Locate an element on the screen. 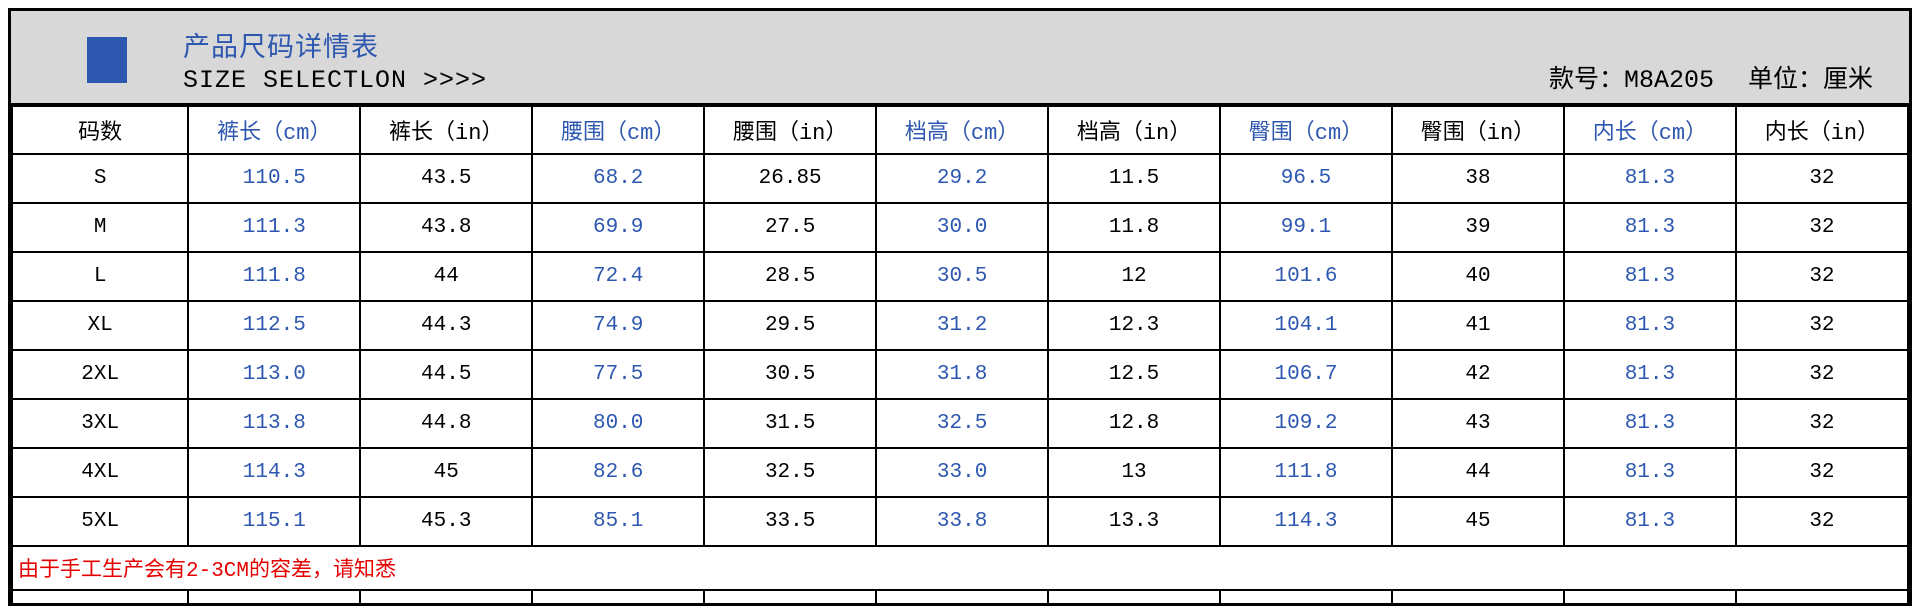 The image size is (1920, 614). column-header-2: 裤长（in） is located at coordinates (446, 130).